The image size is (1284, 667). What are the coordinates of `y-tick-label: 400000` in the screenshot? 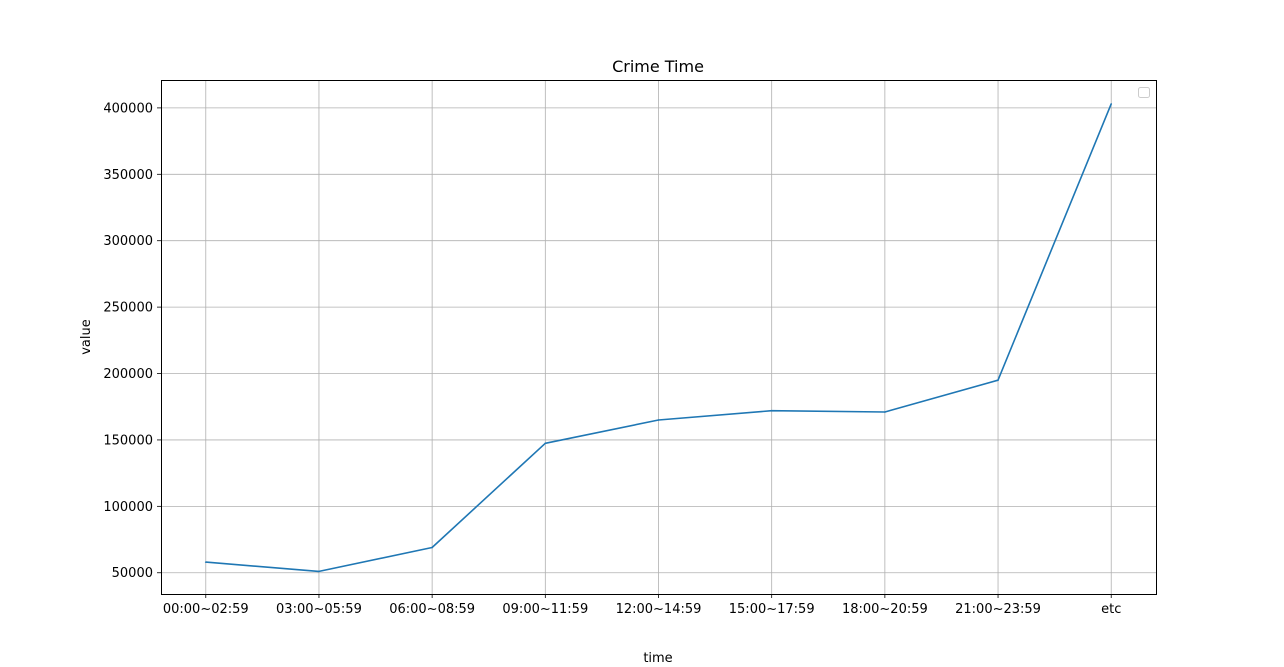 It's located at (128, 108).